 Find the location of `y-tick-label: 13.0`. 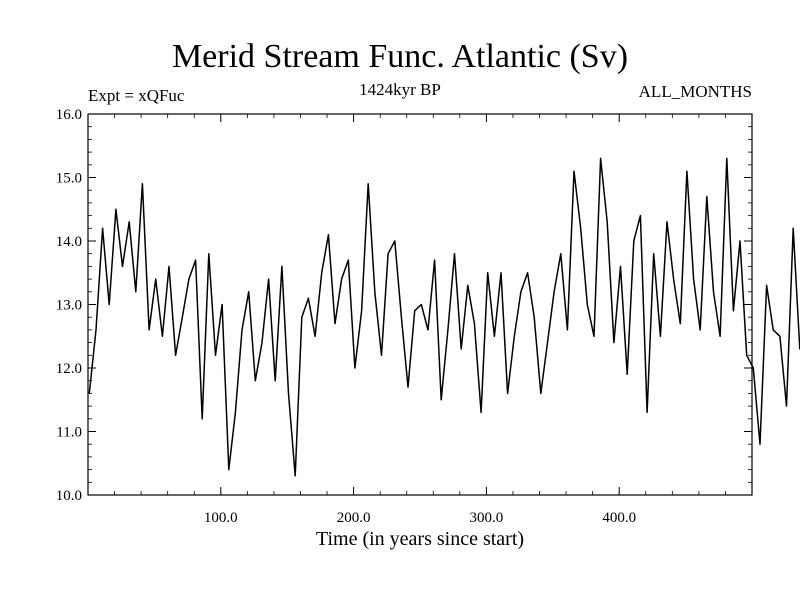

y-tick-label: 13.0 is located at coordinates (69, 306).